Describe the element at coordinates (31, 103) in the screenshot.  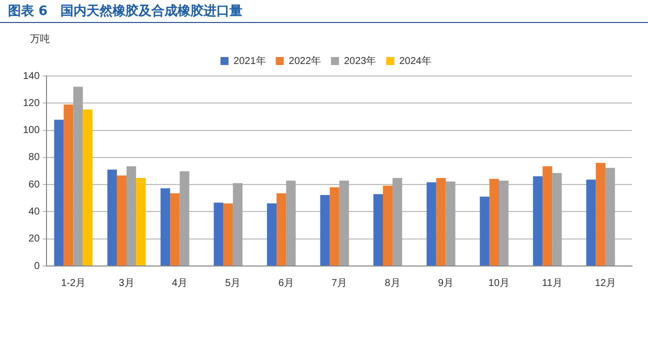
I see `y-tick-label: 120` at that location.